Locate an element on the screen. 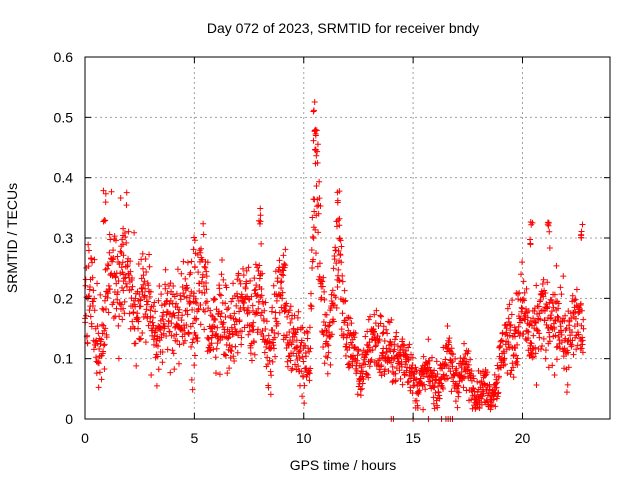 The height and width of the screenshot is (480, 640). y-tick-label: 0.2 is located at coordinates (64, 298).